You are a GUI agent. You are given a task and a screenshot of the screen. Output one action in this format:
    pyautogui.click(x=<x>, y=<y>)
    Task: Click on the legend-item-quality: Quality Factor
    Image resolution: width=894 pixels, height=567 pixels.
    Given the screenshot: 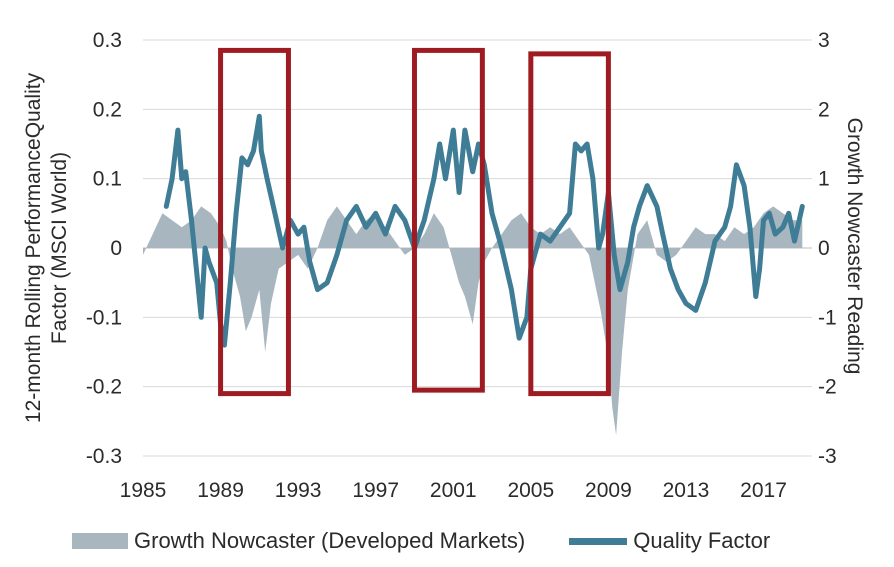 What is the action you would take?
    pyautogui.click(x=669, y=541)
    